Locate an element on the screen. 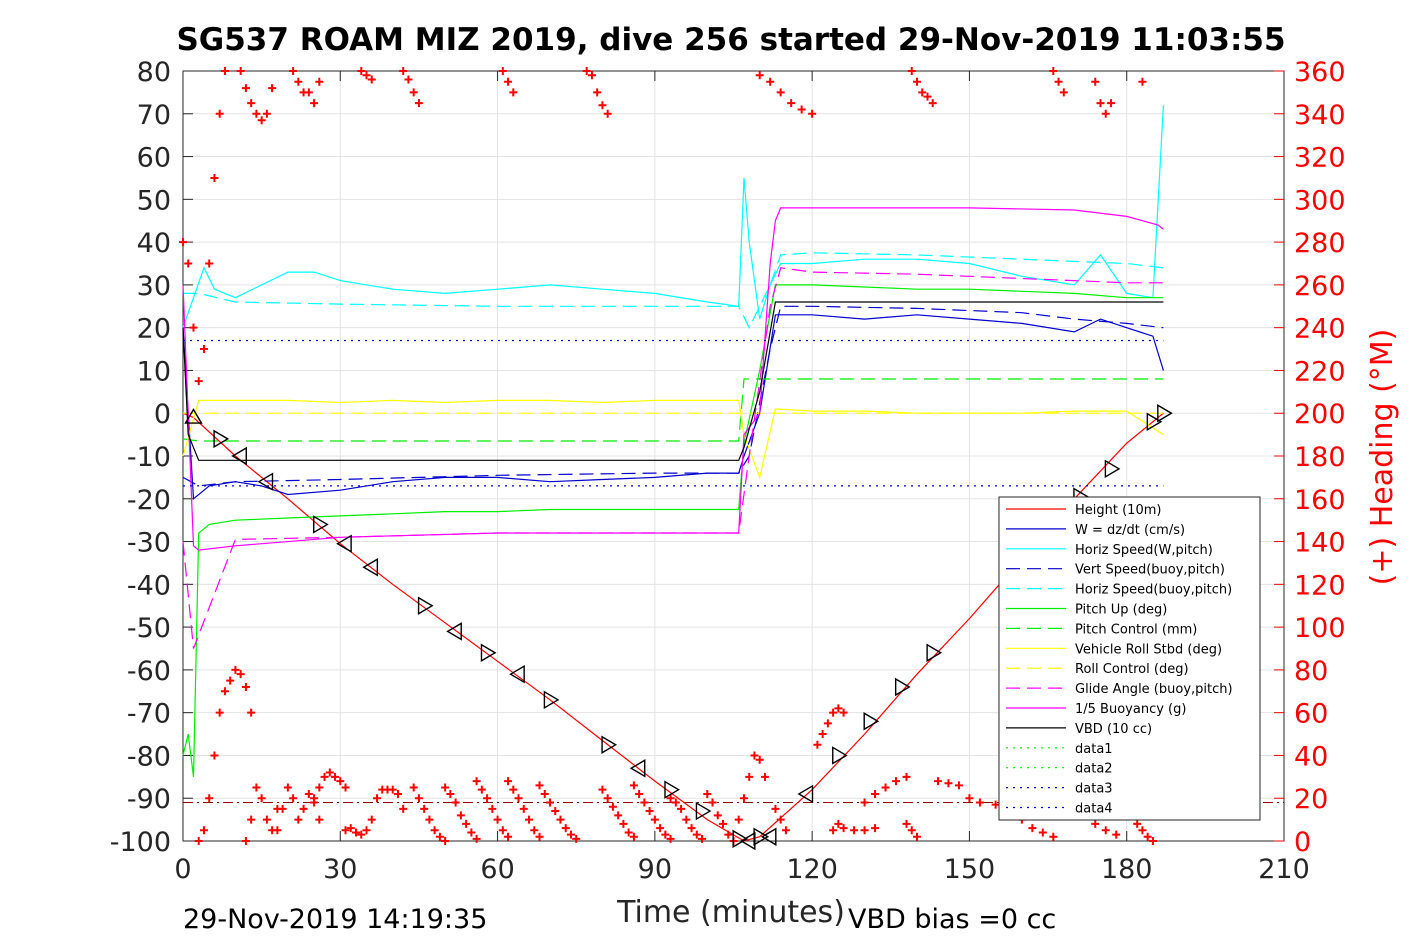  y-tick-label: -20 is located at coordinates (149, 500).